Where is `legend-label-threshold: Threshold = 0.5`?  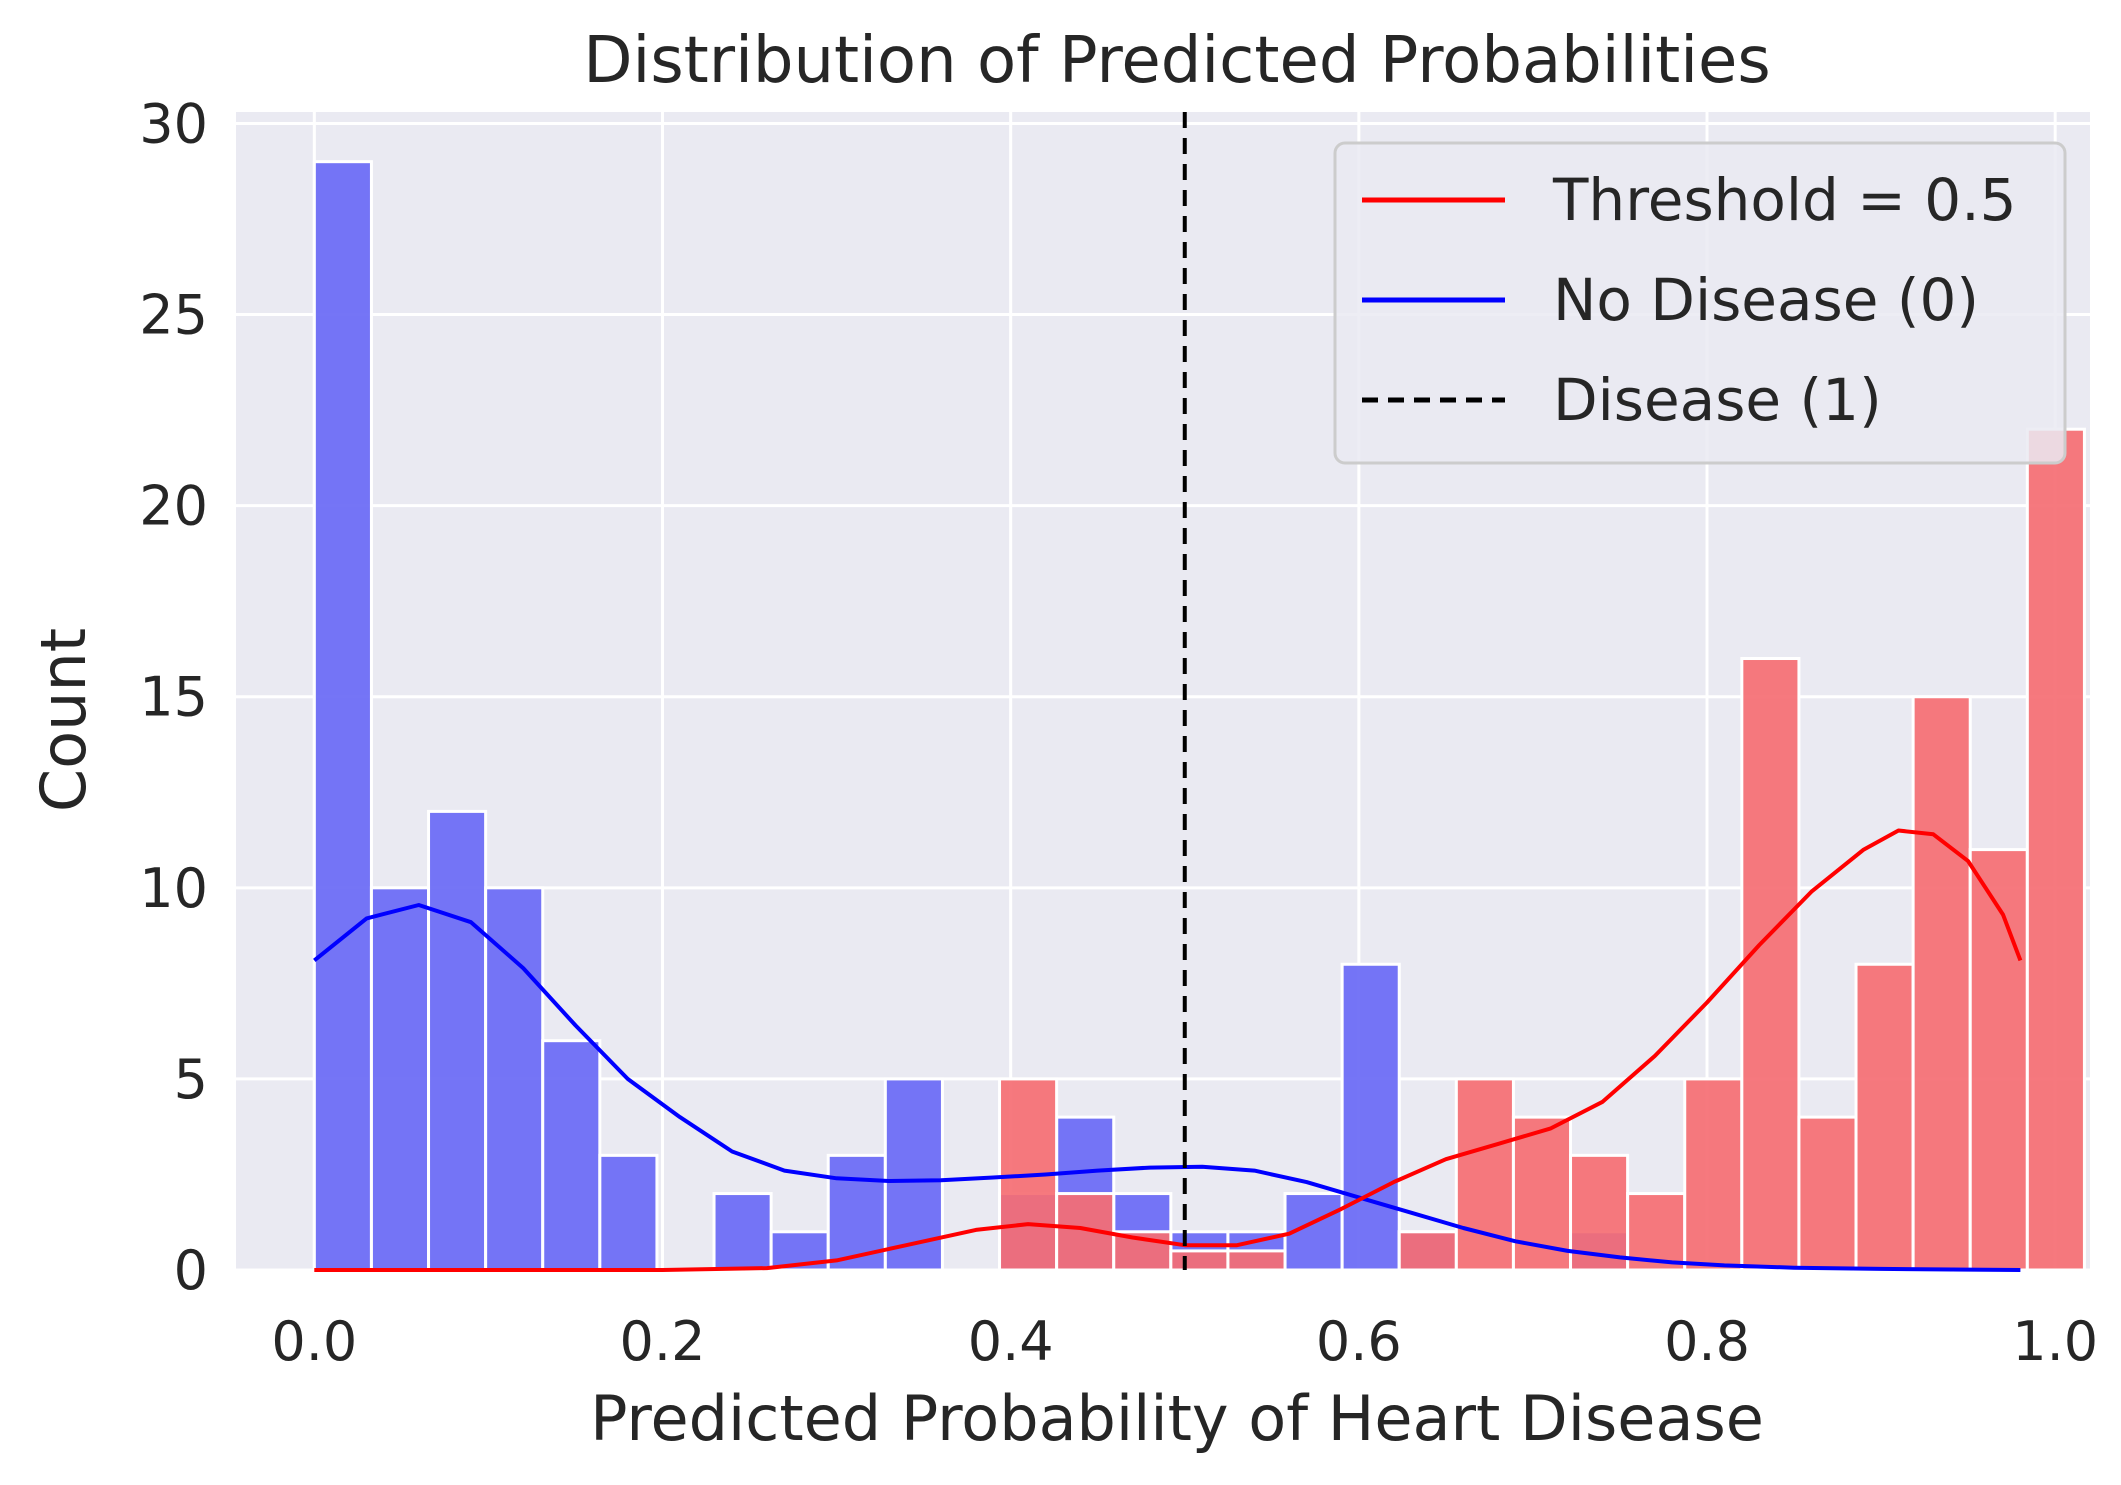 legend-label-threshold: Threshold = 0.5 is located at coordinates (1784, 200).